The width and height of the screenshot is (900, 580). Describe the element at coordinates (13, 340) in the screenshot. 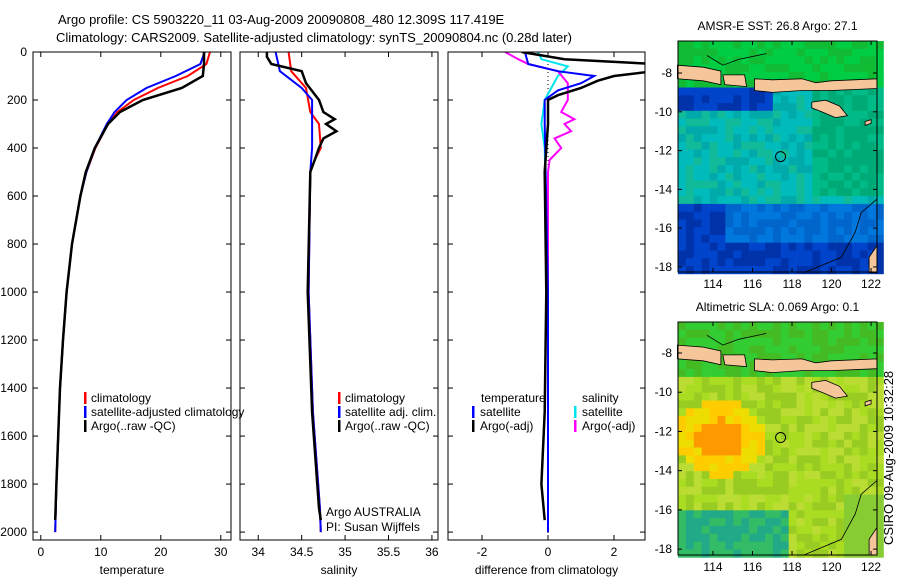

I see `y-tick-label: 1200` at that location.